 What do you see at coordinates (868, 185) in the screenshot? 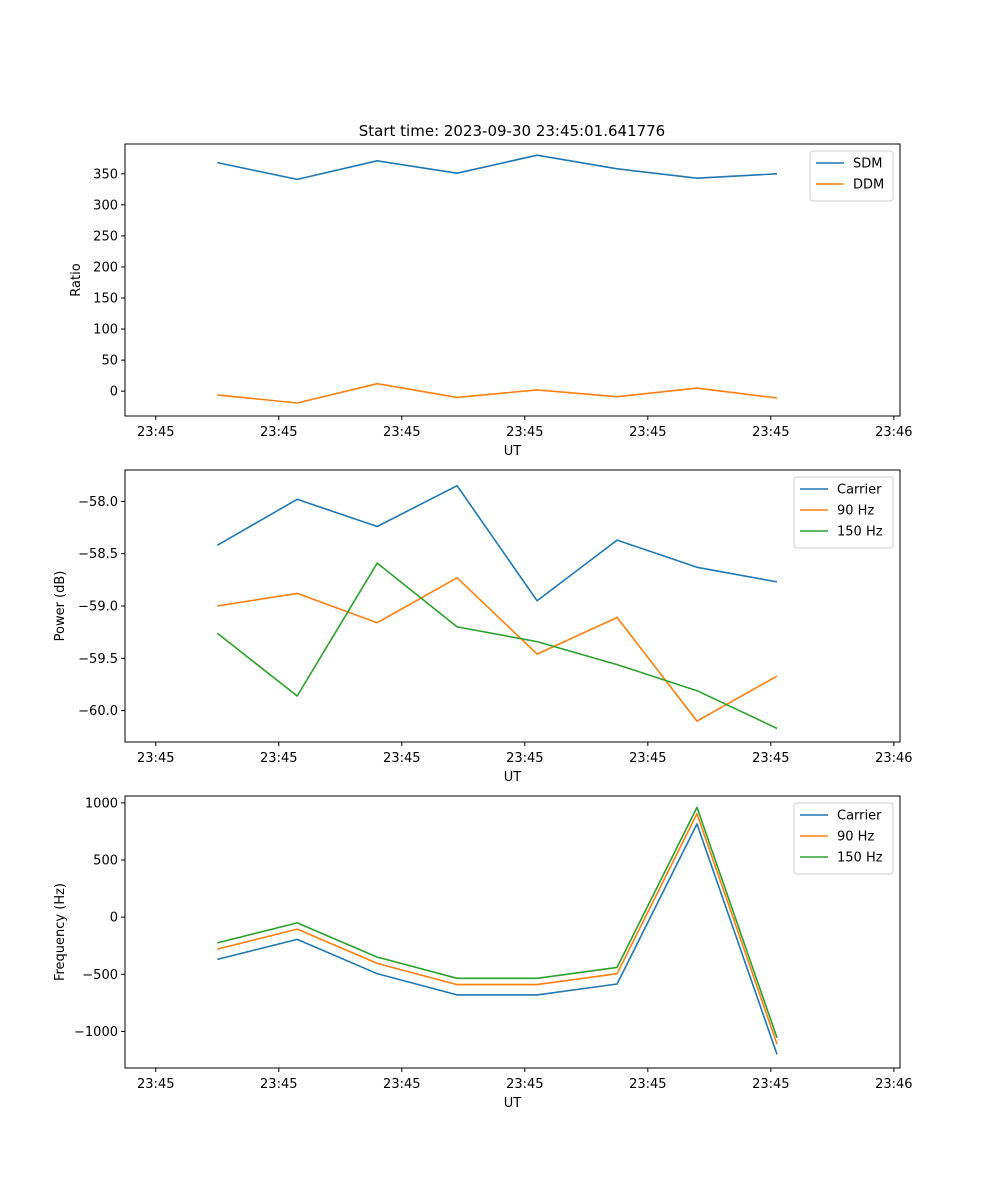
I see `legend-label: DDM` at bounding box center [868, 185].